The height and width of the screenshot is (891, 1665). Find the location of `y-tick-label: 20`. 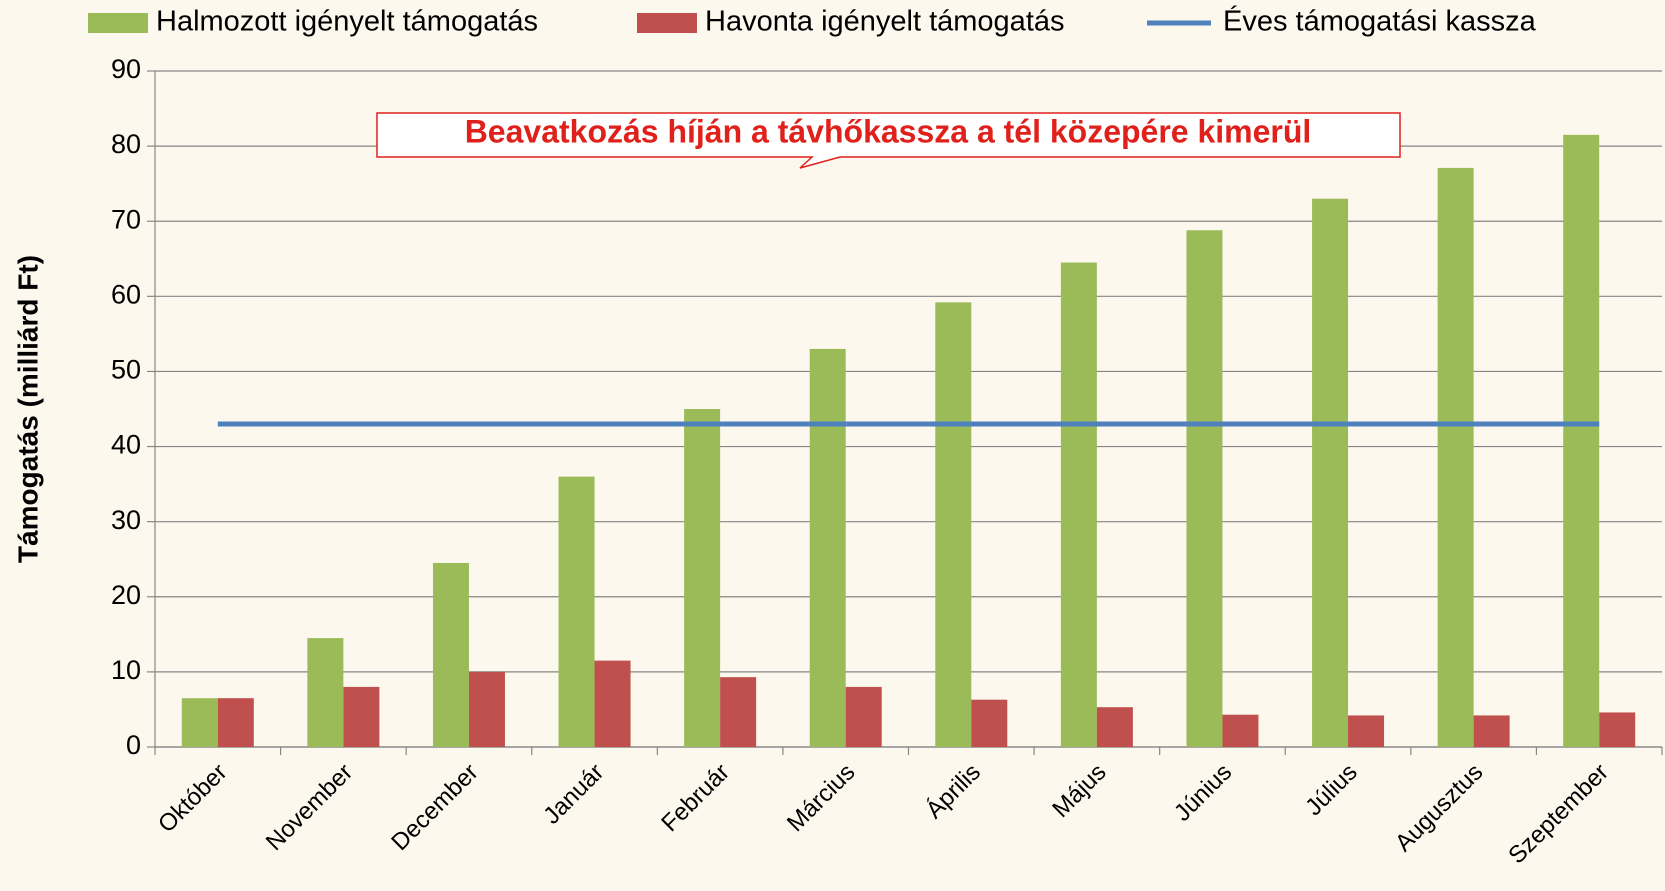

y-tick-label: 20 is located at coordinates (126, 595).